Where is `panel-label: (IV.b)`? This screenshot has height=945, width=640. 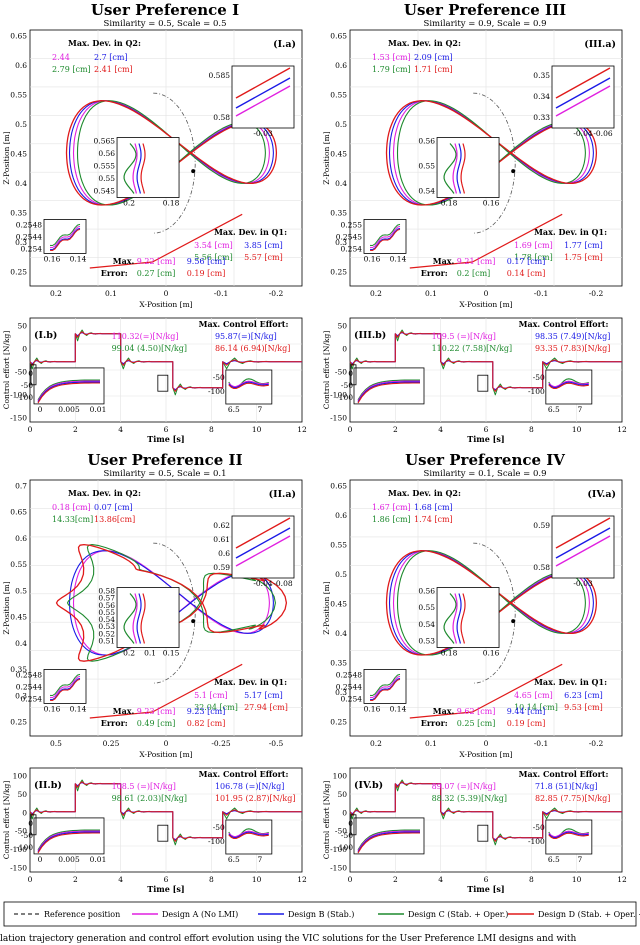 panel-label: (IV.b) is located at coordinates (368, 785).